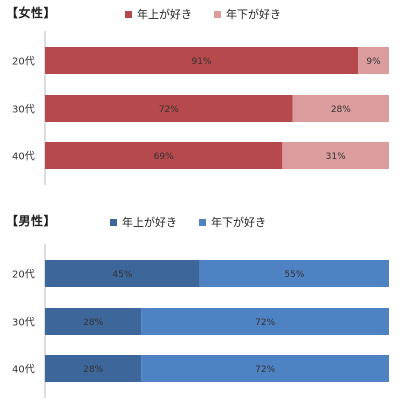 This screenshot has height=400, width=407. I want to click on data-label: 69%, so click(164, 157).